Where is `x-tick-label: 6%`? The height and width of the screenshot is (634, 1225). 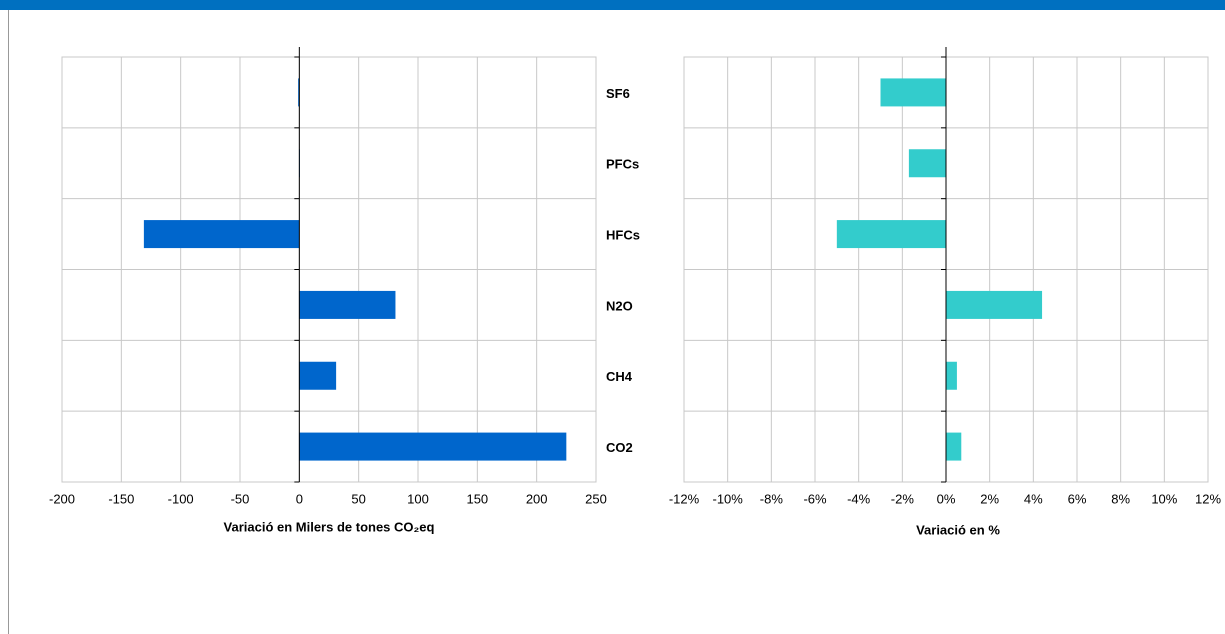 x-tick-label: 6% is located at coordinates (1077, 498).